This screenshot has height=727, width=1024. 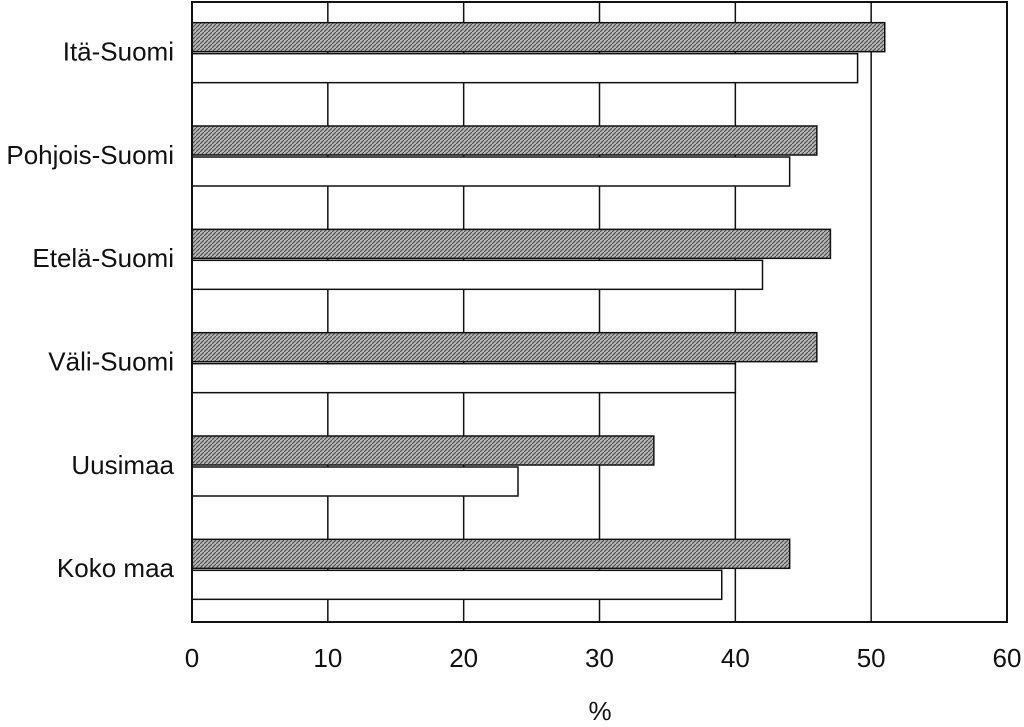 I want to click on x-axis-label: %, so click(x=599, y=711).